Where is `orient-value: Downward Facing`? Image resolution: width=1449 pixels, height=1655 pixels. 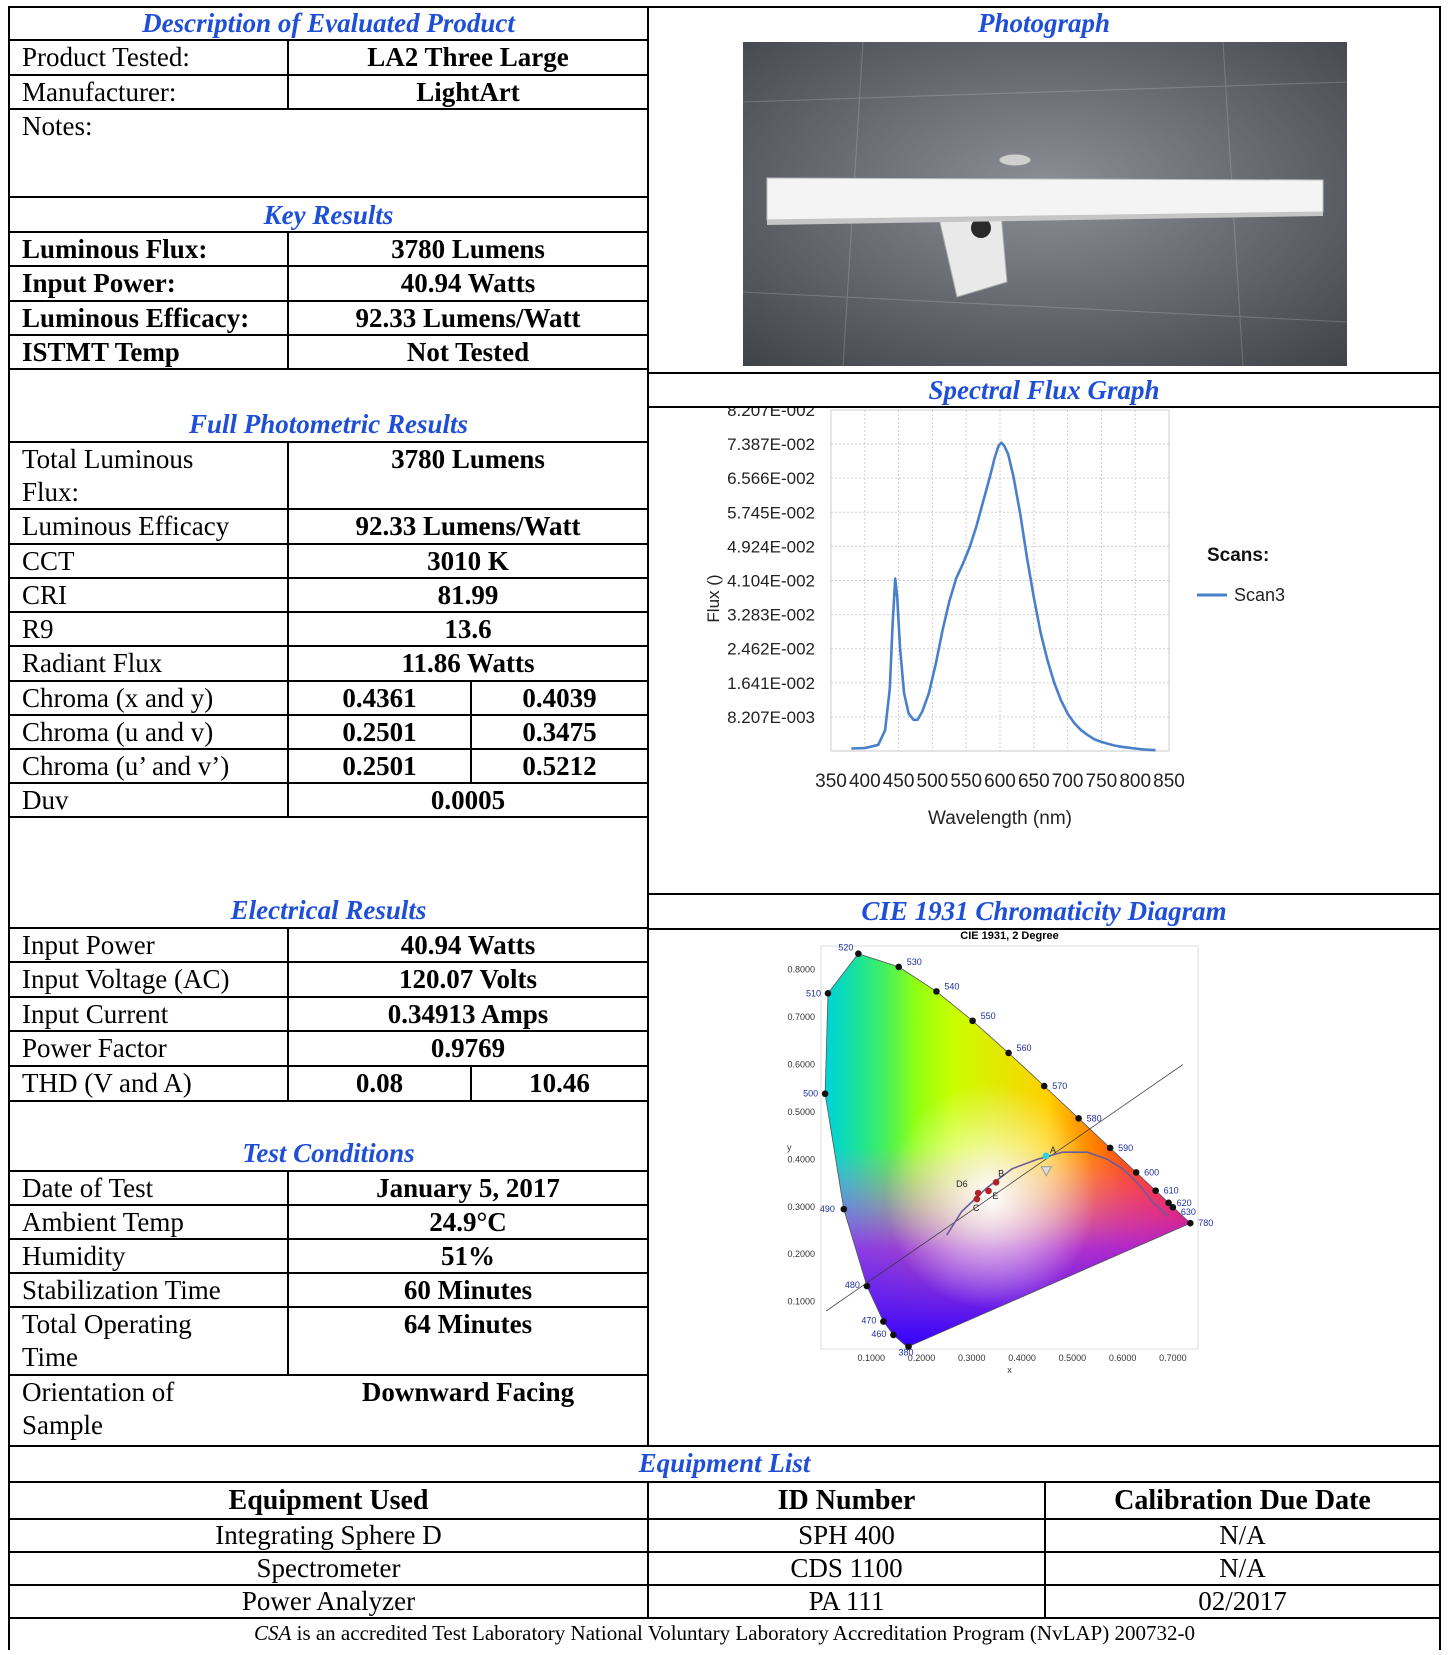
orient-value: Downward Facing is located at coordinates (468, 1392).